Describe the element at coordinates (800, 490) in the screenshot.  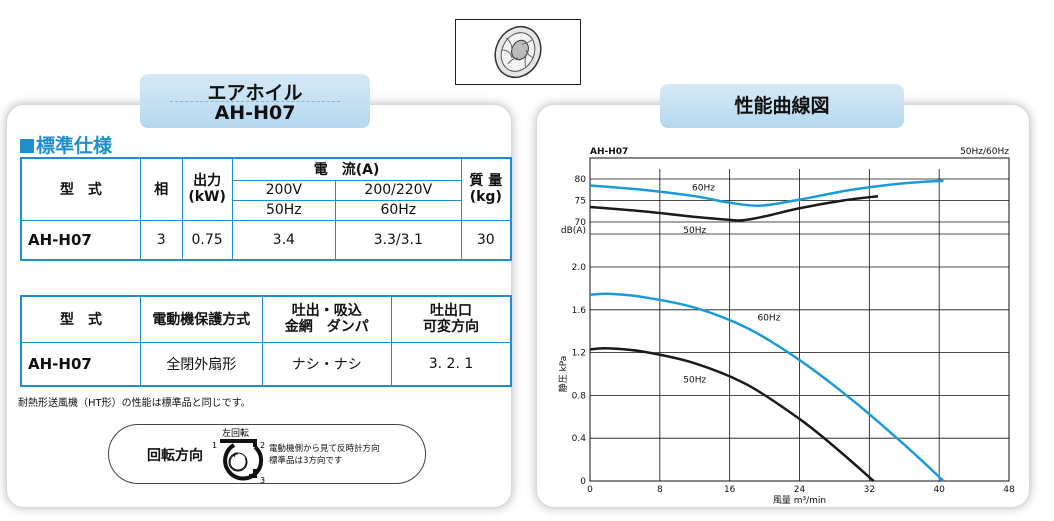
I see `x-tick-label: 24` at that location.